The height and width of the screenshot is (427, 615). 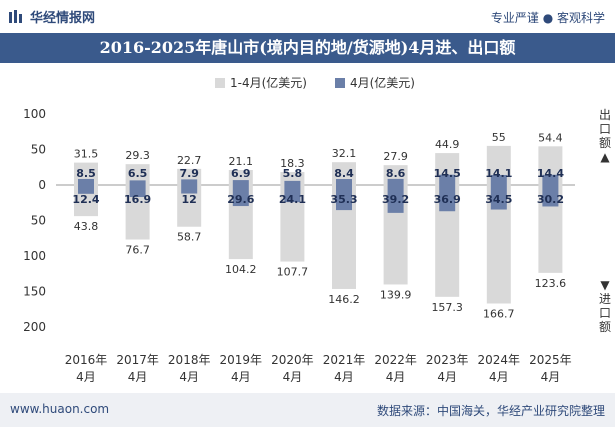 I want to click on x-tick-label-year: 2016年, so click(x=86, y=360).